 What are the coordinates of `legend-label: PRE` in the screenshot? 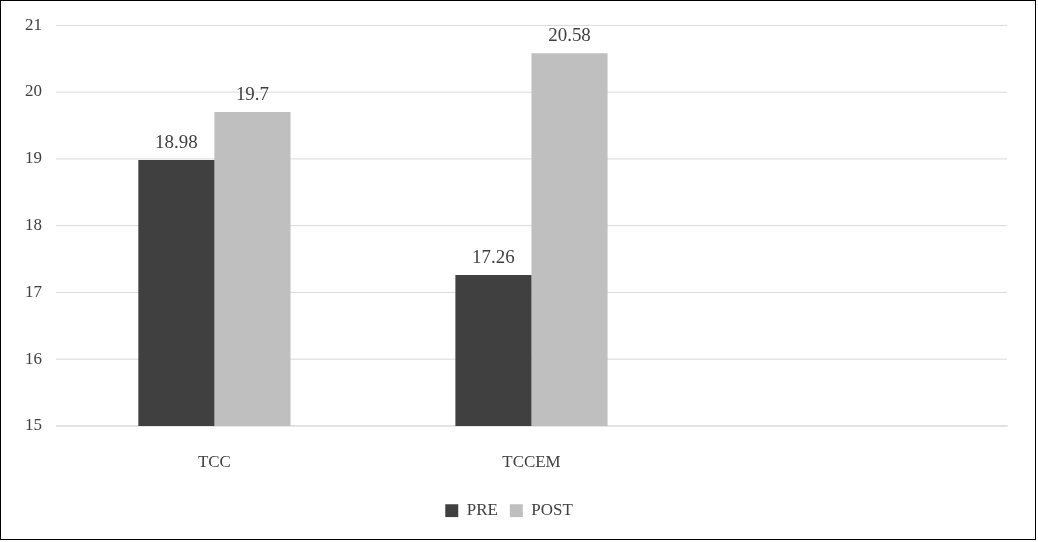 It's located at (482, 510).